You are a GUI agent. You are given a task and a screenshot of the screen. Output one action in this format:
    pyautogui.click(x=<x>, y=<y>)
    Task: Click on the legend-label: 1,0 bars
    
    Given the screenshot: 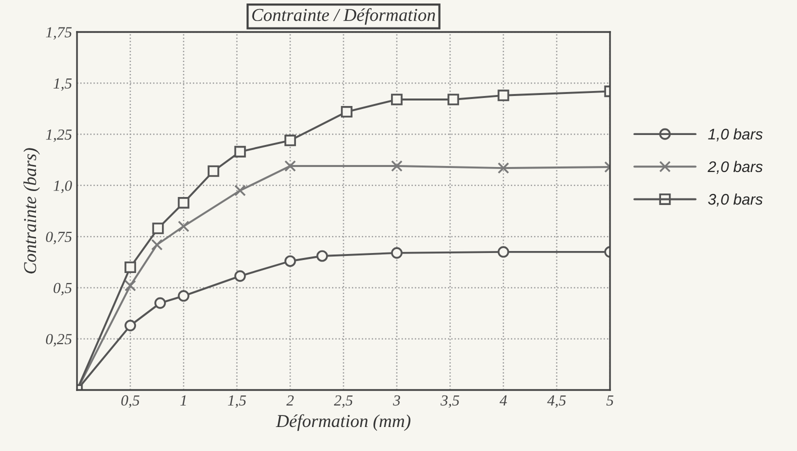 What is the action you would take?
    pyautogui.click(x=735, y=135)
    